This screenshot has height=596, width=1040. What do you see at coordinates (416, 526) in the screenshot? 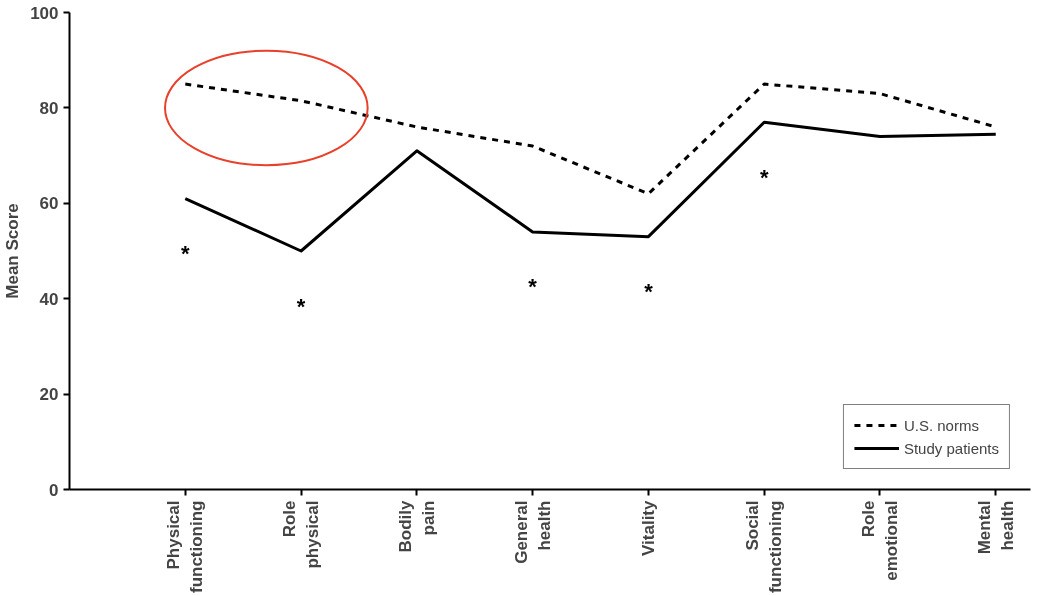
I see `x-tick-label: Bodily pain` at bounding box center [416, 526].